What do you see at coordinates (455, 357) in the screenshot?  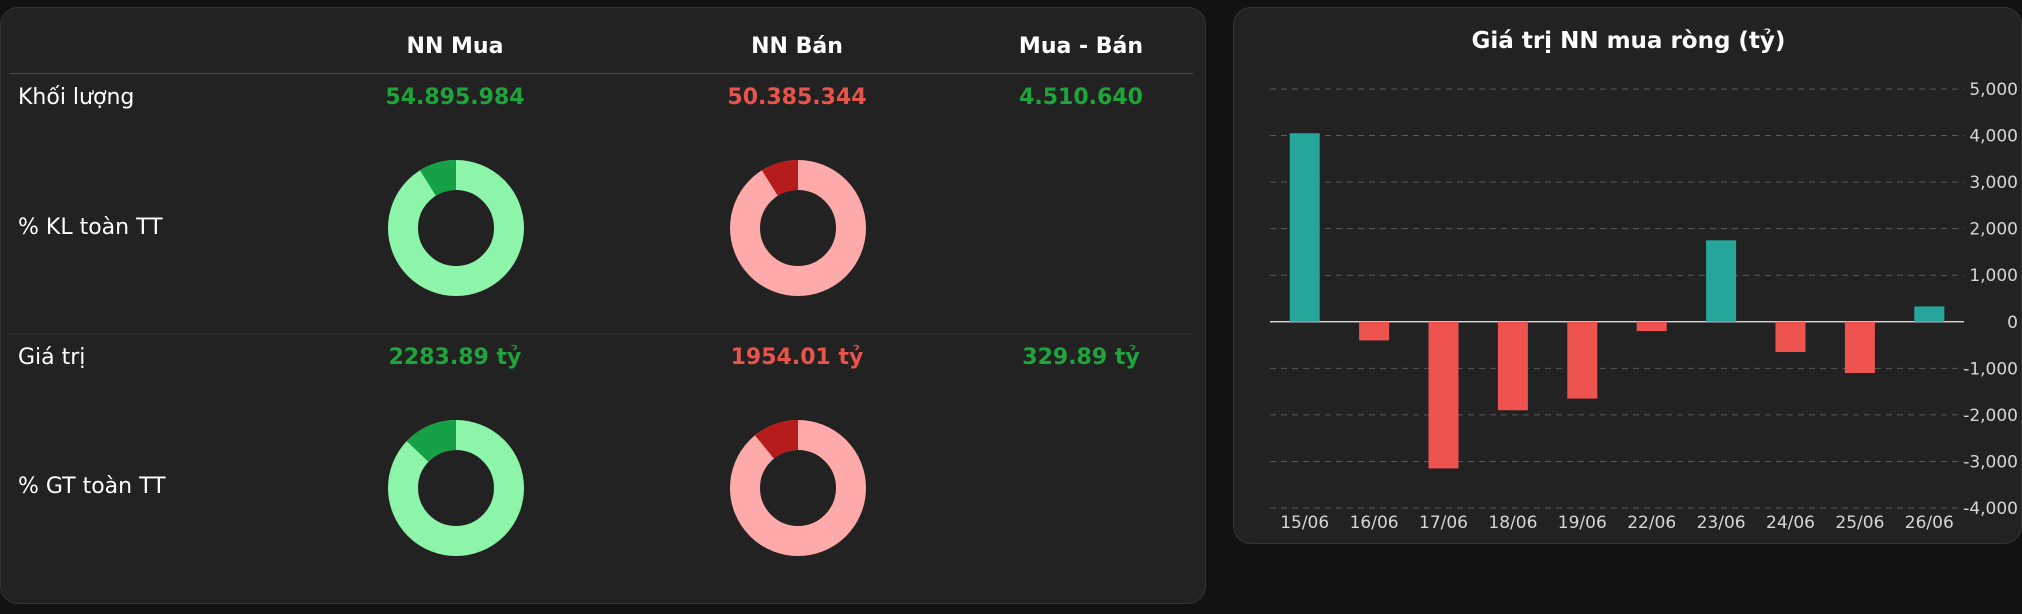 I see `value-buy-value: 2283.89 tỷ` at bounding box center [455, 357].